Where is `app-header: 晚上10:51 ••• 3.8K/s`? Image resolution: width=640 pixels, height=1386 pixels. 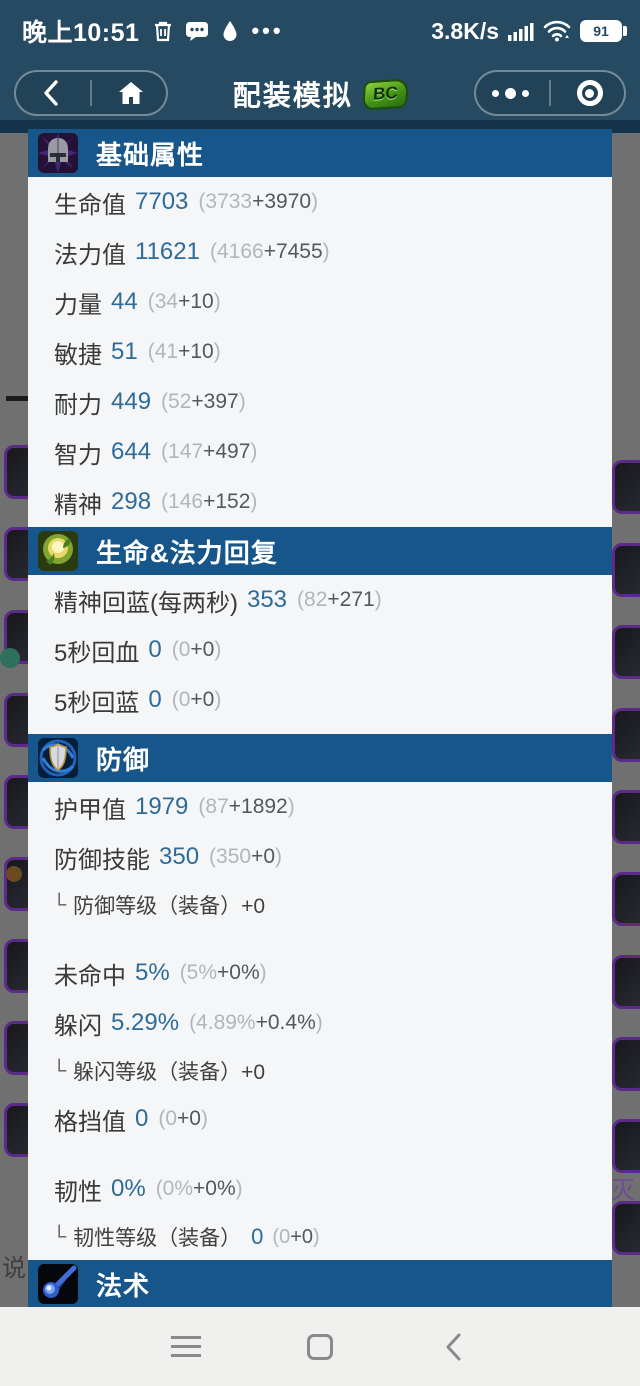
app-header: 晚上10:51 ••• 3.8K/s is located at coordinates (320, 60).